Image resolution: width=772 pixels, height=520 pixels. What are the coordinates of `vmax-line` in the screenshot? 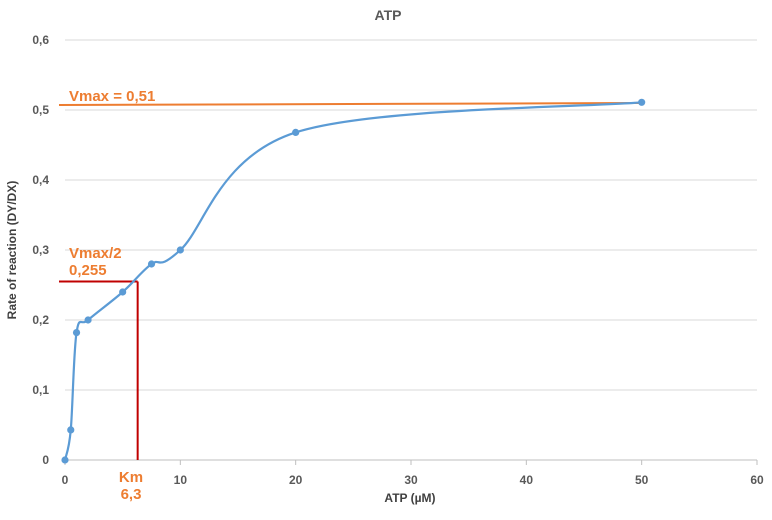 It's located at (350, 104).